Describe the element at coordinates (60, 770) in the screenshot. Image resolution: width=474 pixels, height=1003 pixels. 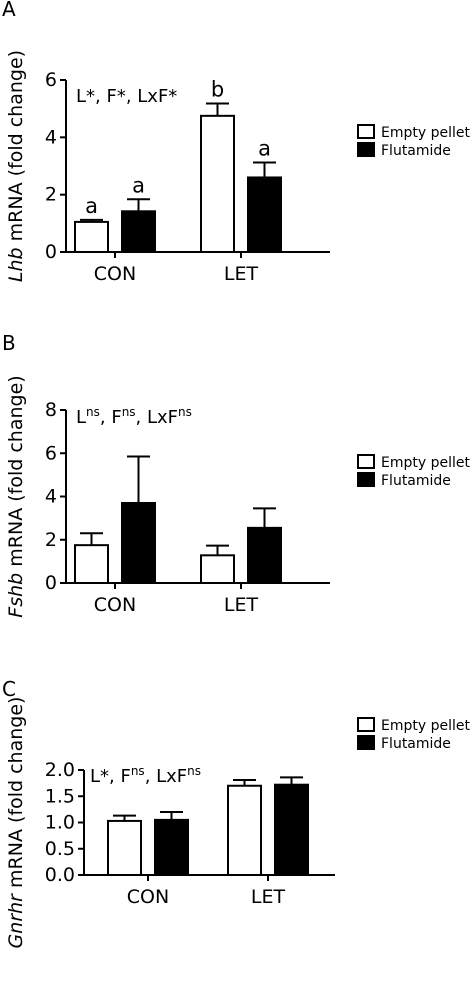
I see `y-tick-label: 2.0` at that location.